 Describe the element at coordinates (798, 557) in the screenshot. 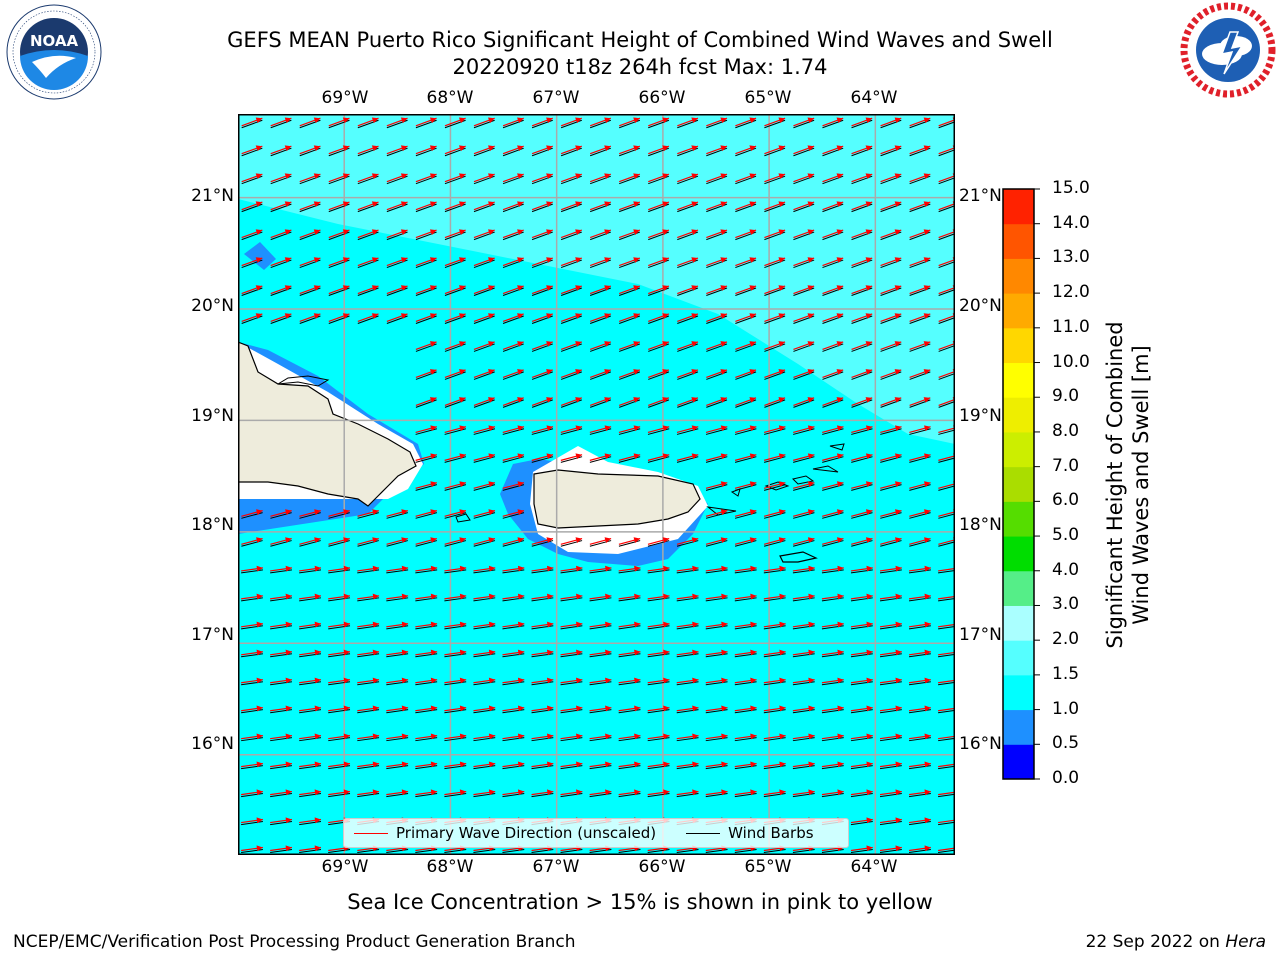

I see `island-st-croix` at that location.